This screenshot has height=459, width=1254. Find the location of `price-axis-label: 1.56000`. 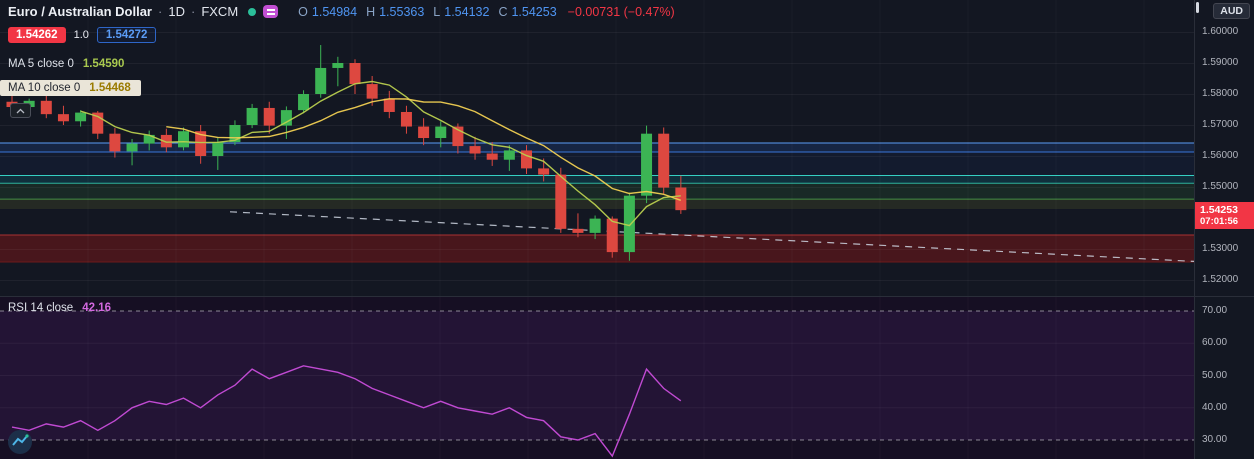

price-axis-label: 1.56000 is located at coordinates (1220, 155).